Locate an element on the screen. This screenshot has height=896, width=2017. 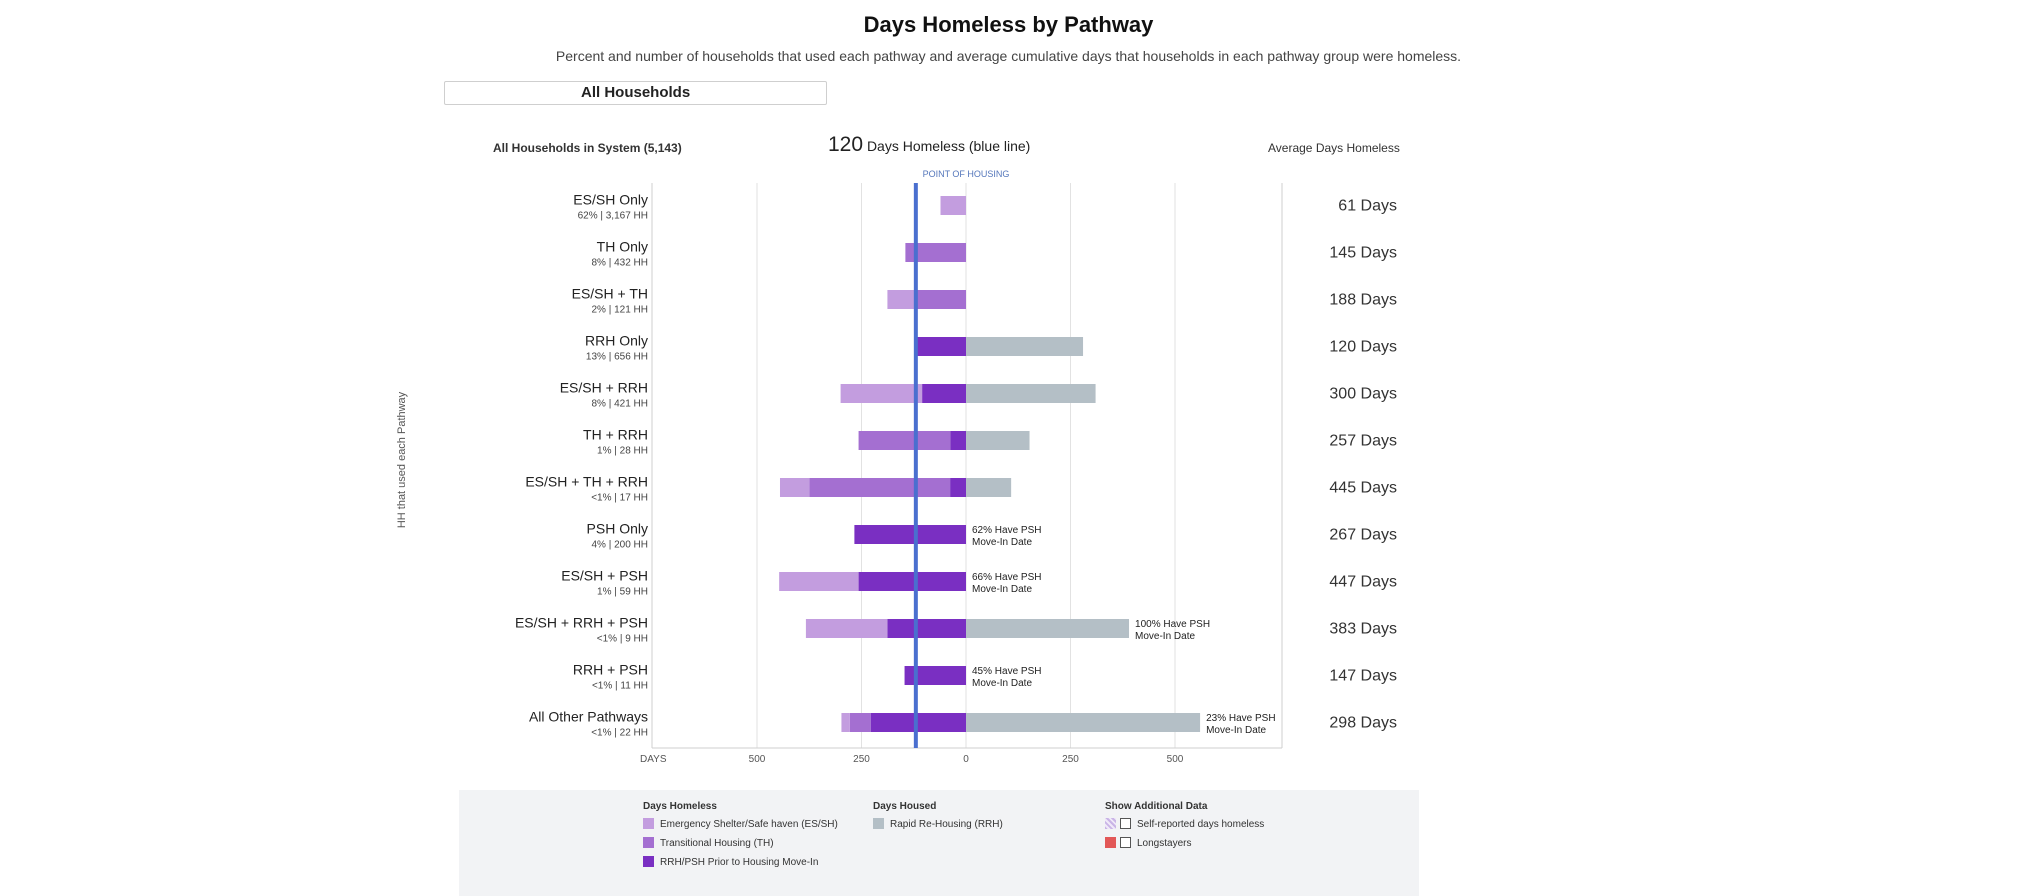
average-days-value: 447 Days is located at coordinates (1363, 582).